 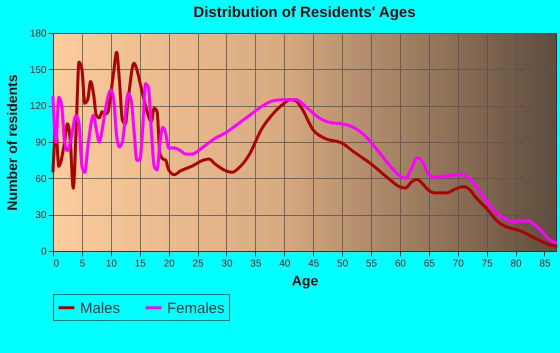 What do you see at coordinates (38, 34) in the screenshot?
I see `y-tick-label: 180` at bounding box center [38, 34].